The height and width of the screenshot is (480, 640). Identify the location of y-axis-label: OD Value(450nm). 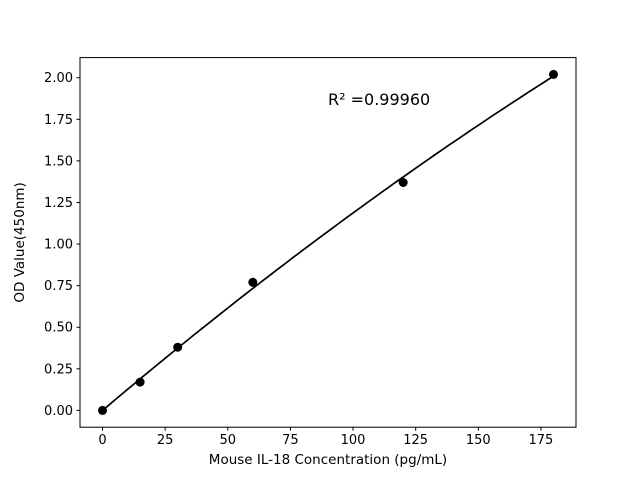
(20, 242).